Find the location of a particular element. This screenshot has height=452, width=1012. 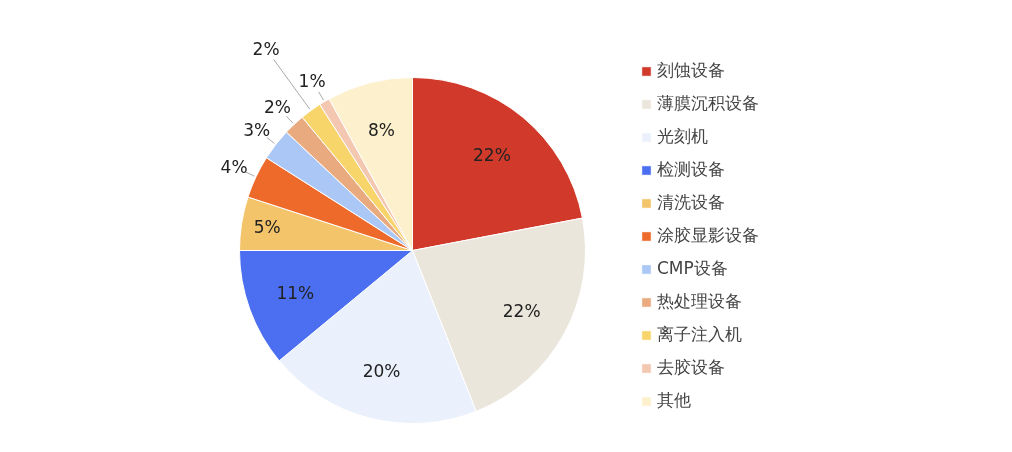

legend-label: 刻蚀设备 is located at coordinates (691, 70).